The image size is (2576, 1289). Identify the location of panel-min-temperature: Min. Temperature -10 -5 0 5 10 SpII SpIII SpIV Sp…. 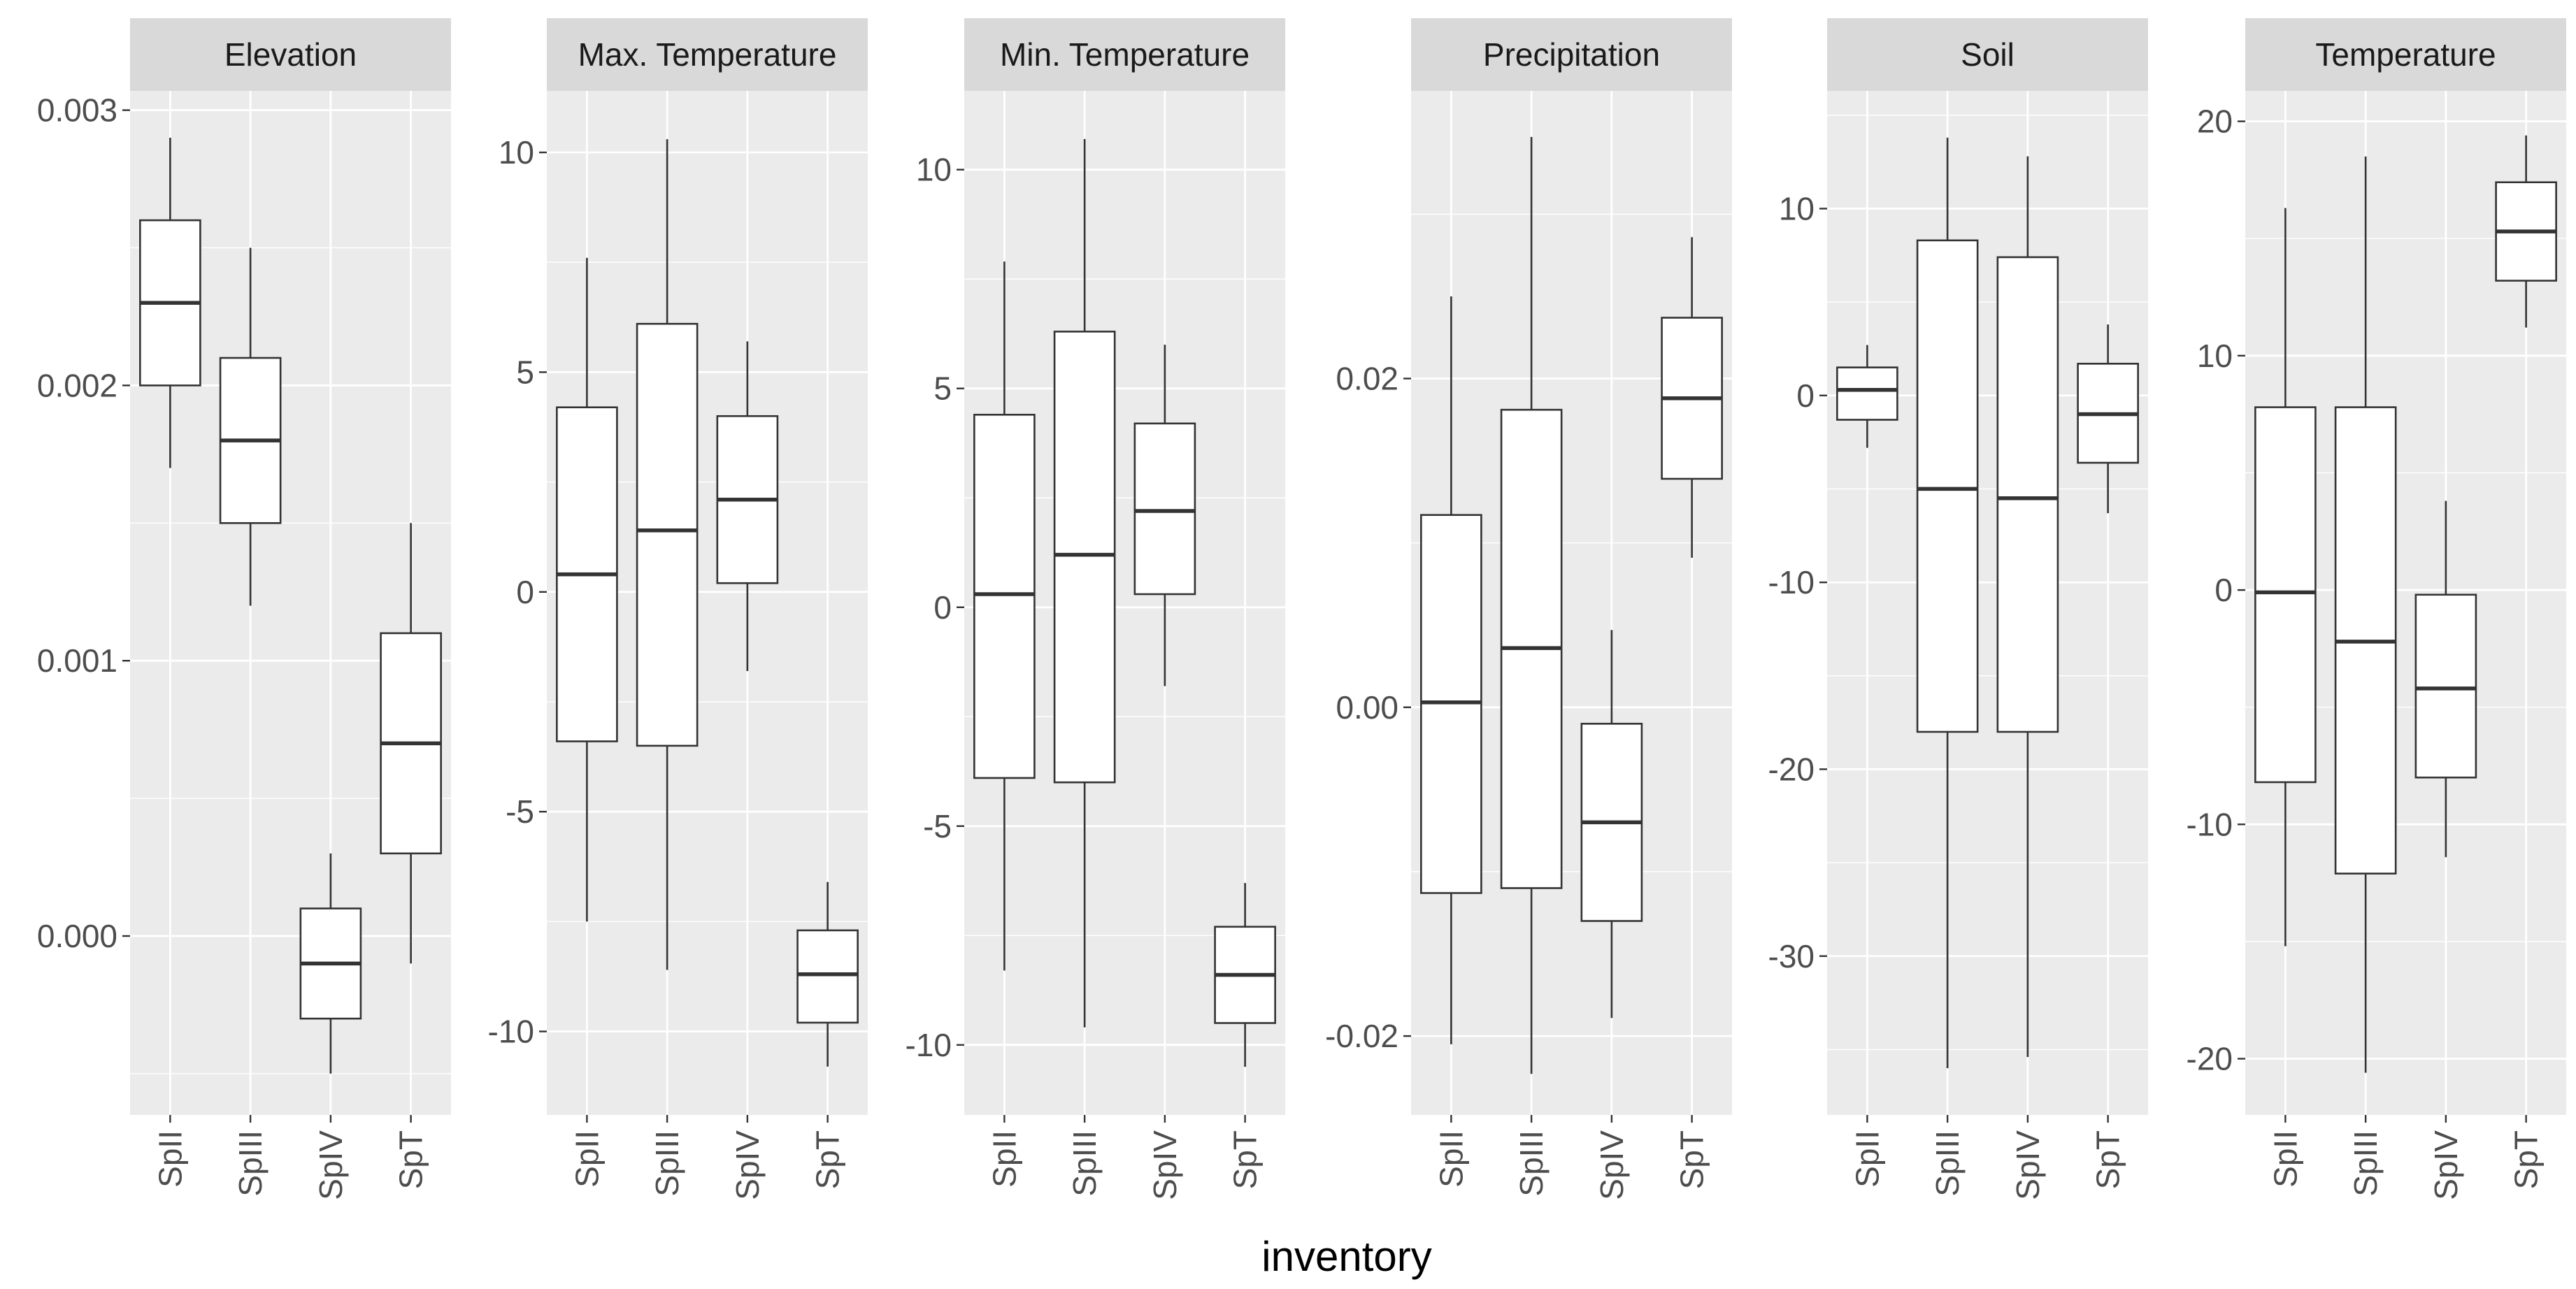
(1095, 609).